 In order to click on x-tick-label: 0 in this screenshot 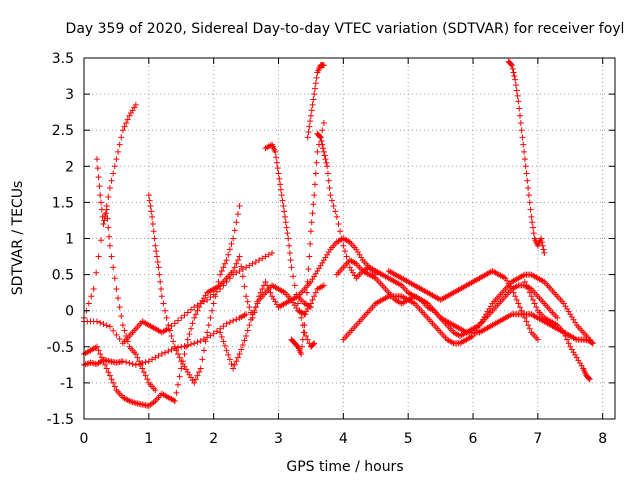, I will do `click(84, 439)`.